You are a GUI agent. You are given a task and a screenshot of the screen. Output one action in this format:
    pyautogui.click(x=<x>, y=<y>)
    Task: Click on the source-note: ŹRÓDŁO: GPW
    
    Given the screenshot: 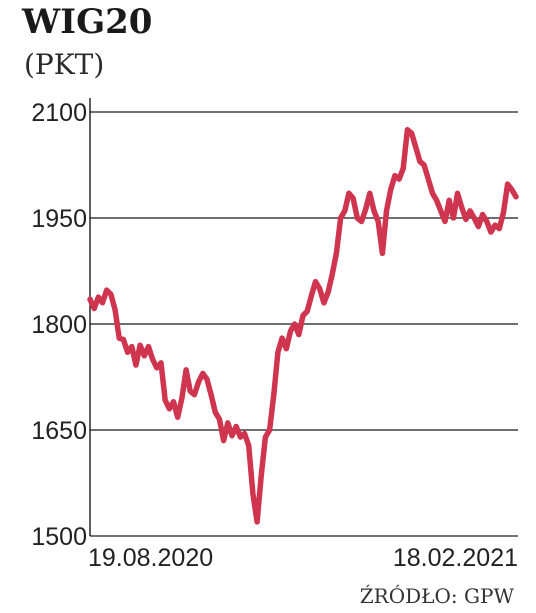 What is the action you would take?
    pyautogui.click(x=436, y=596)
    